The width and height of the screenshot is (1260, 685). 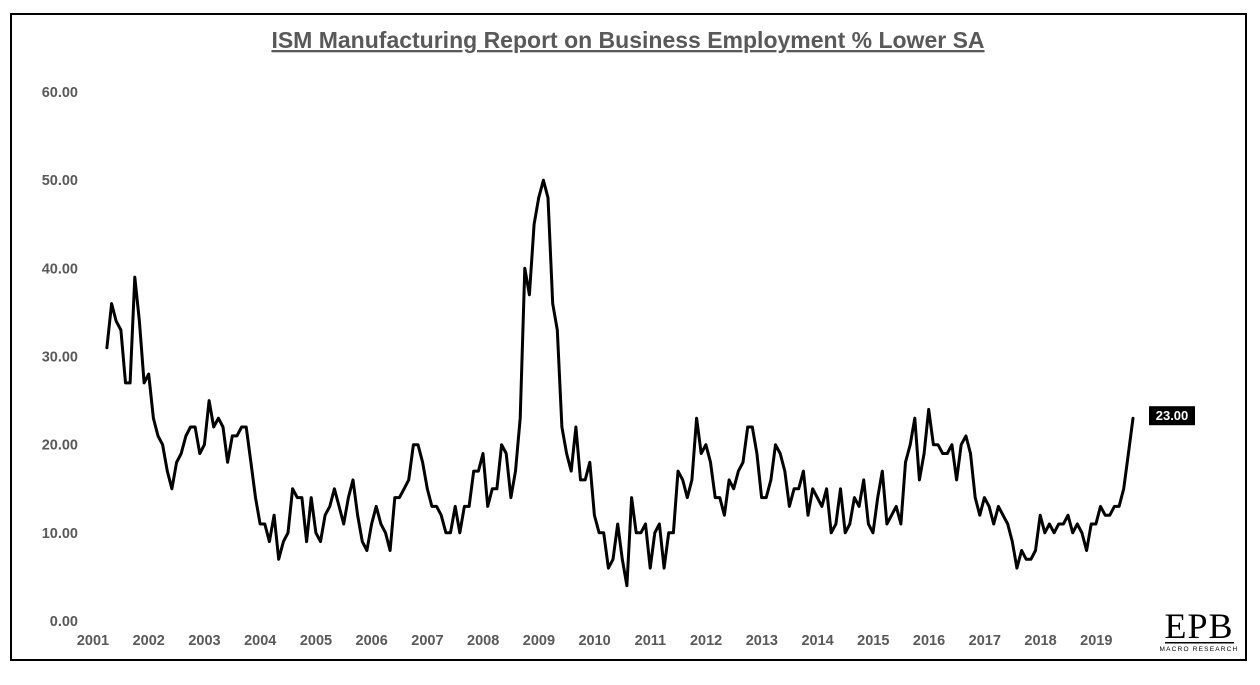 I want to click on y-tick-label: 40.00, so click(x=60, y=269).